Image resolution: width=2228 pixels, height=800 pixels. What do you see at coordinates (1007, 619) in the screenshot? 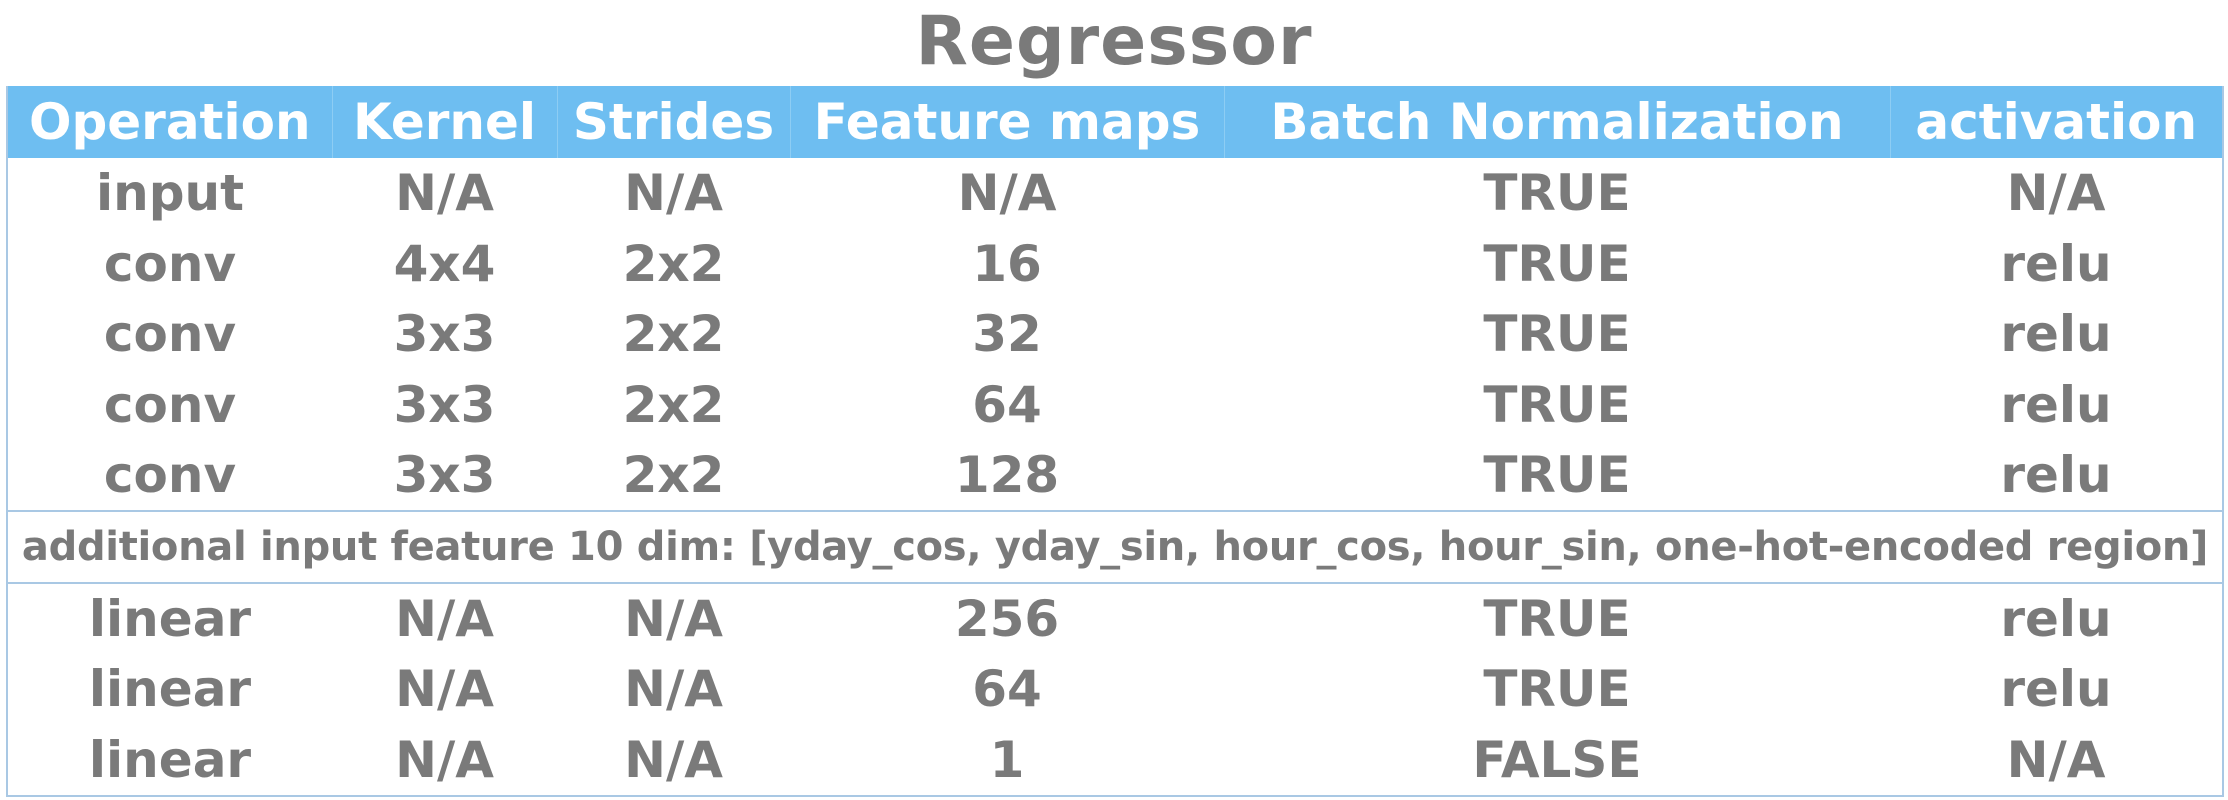
I see `cell-feature-maps: 256` at bounding box center [1007, 619].